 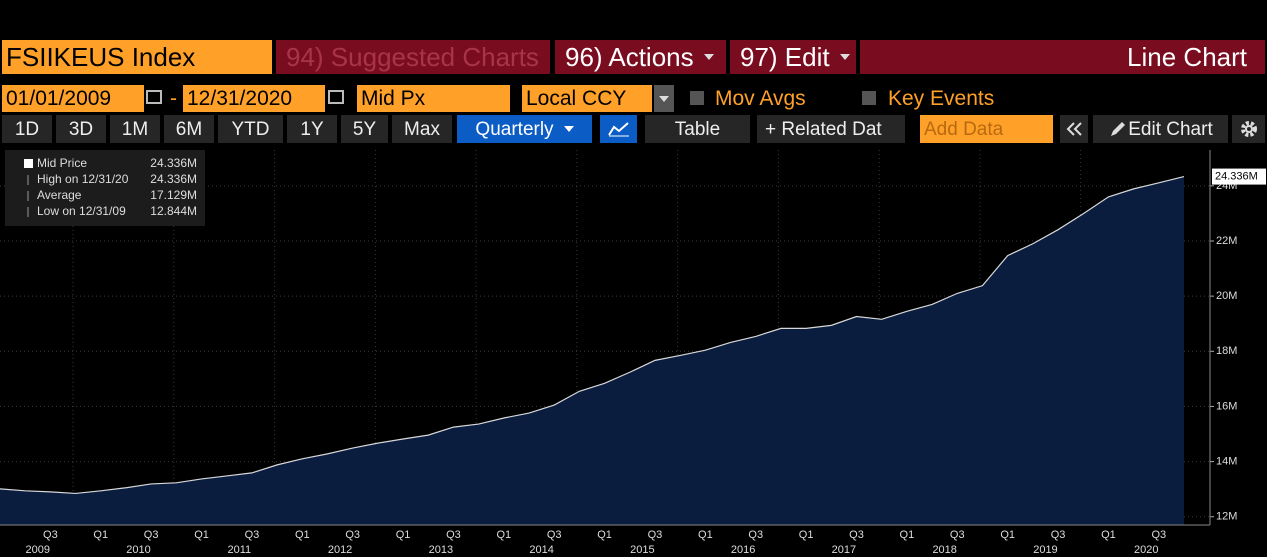 What do you see at coordinates (250, 129) in the screenshot?
I see `period-button: YTD` at bounding box center [250, 129].